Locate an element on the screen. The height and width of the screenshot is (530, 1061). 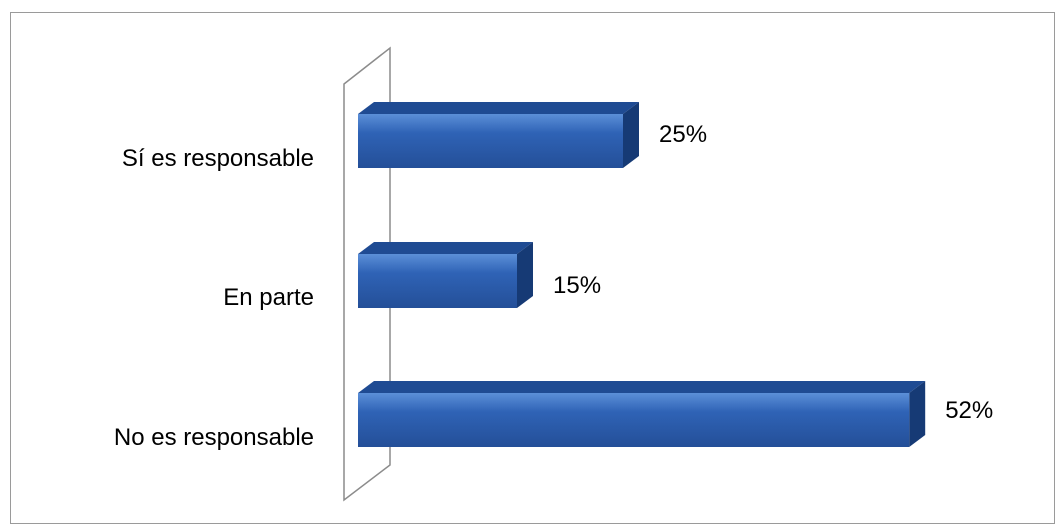
bar-no-es-responsable-side is located at coordinates (917, 414).